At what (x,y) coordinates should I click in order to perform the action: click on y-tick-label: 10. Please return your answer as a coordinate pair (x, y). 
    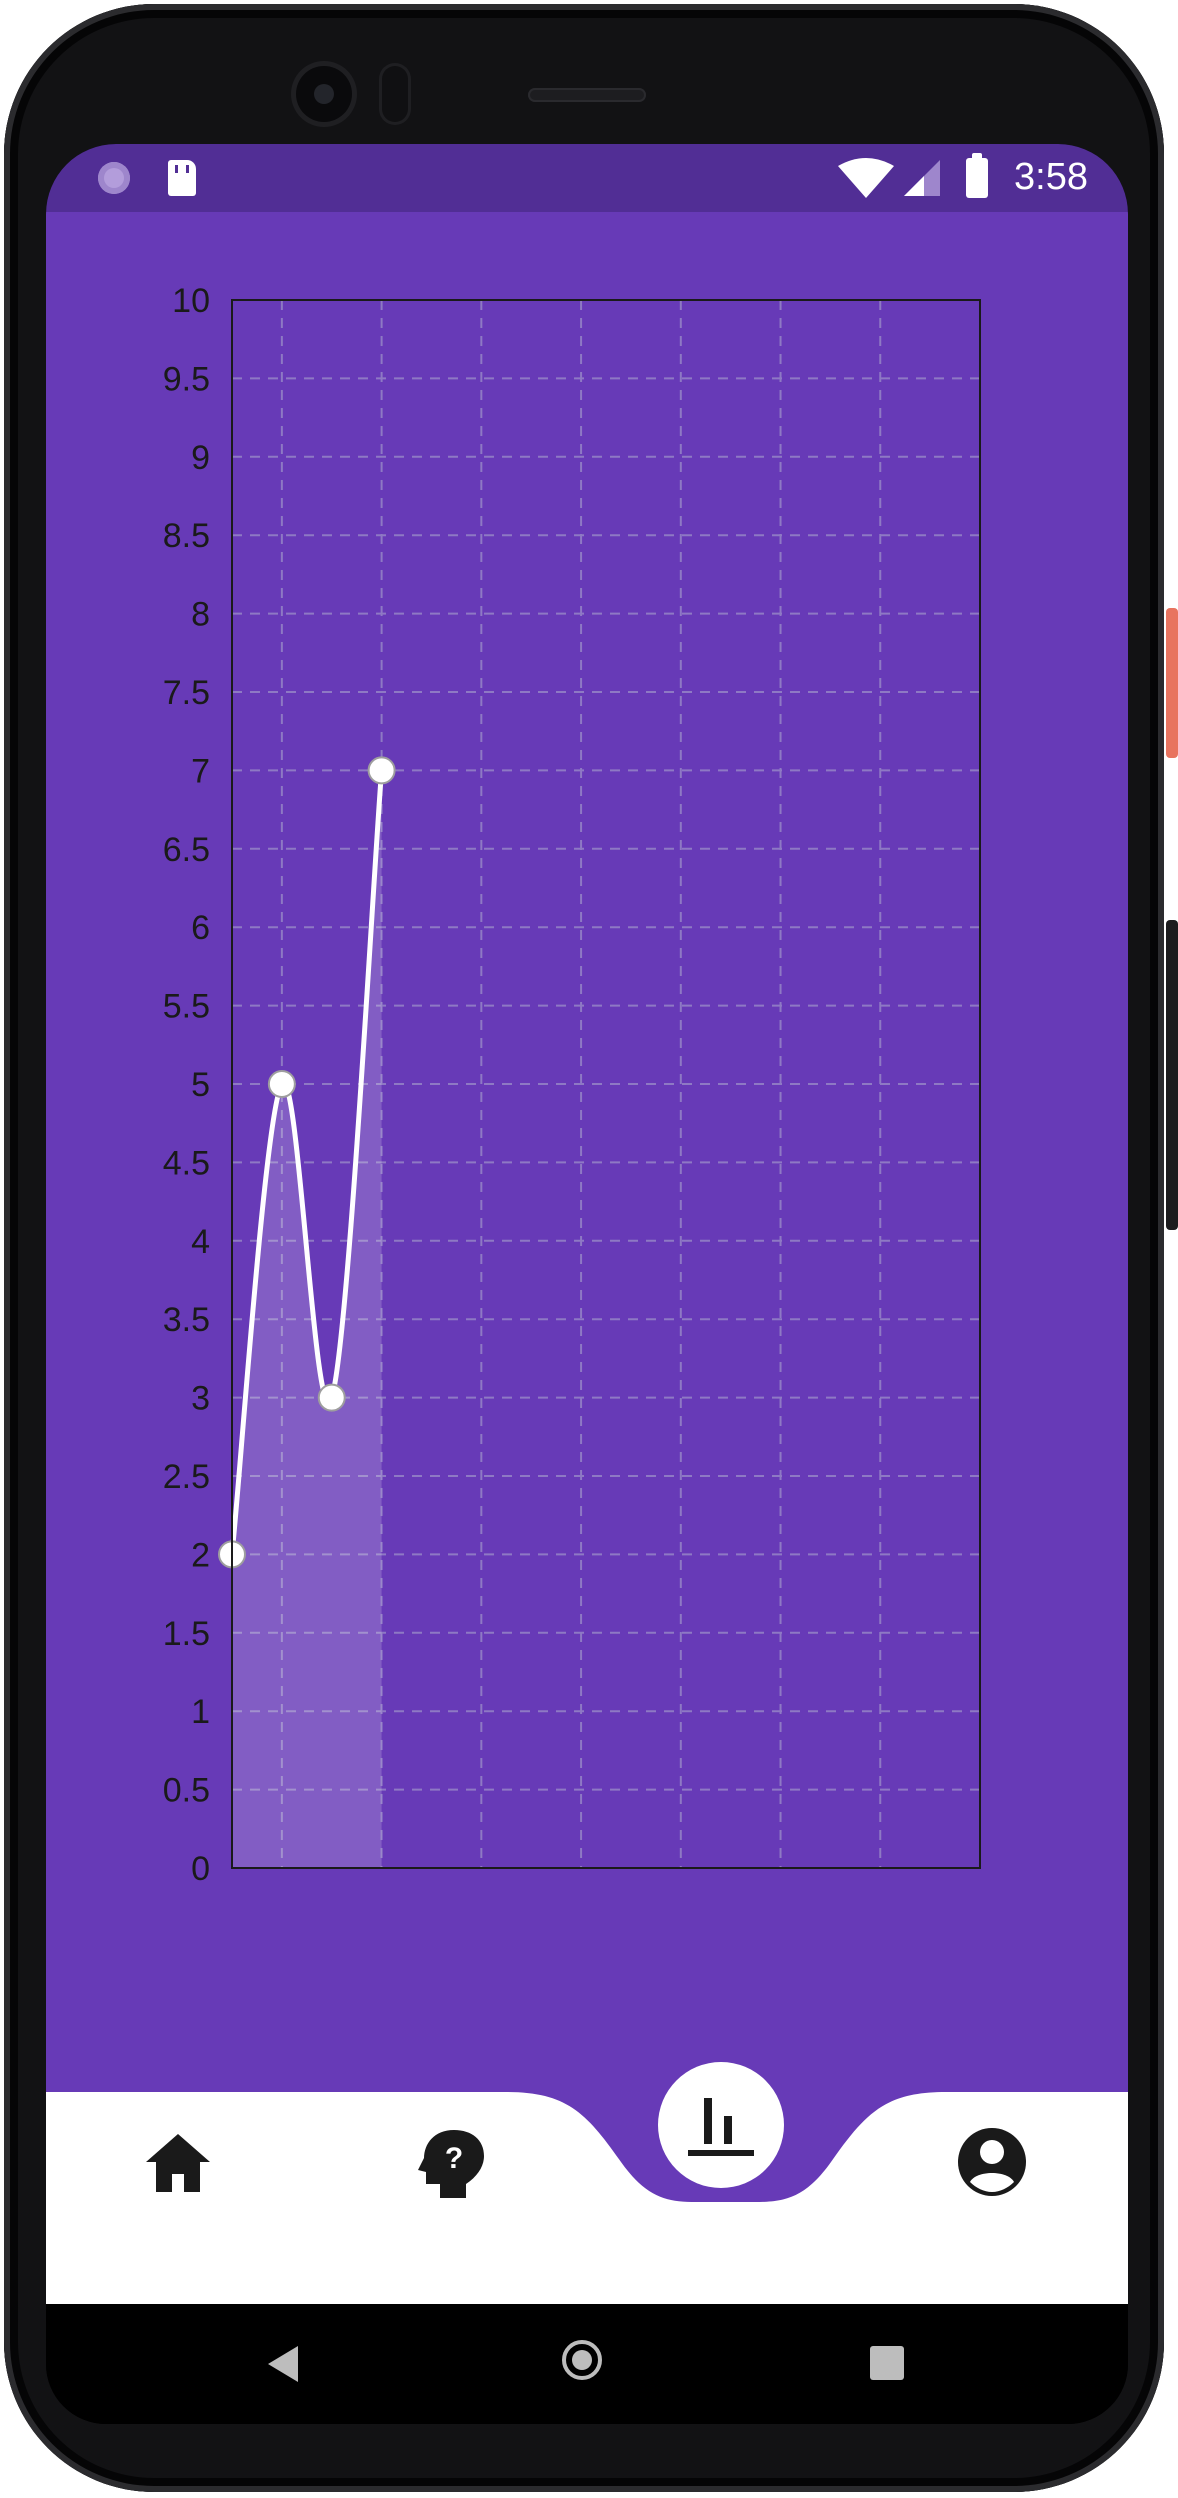
    Looking at the image, I should click on (191, 301).